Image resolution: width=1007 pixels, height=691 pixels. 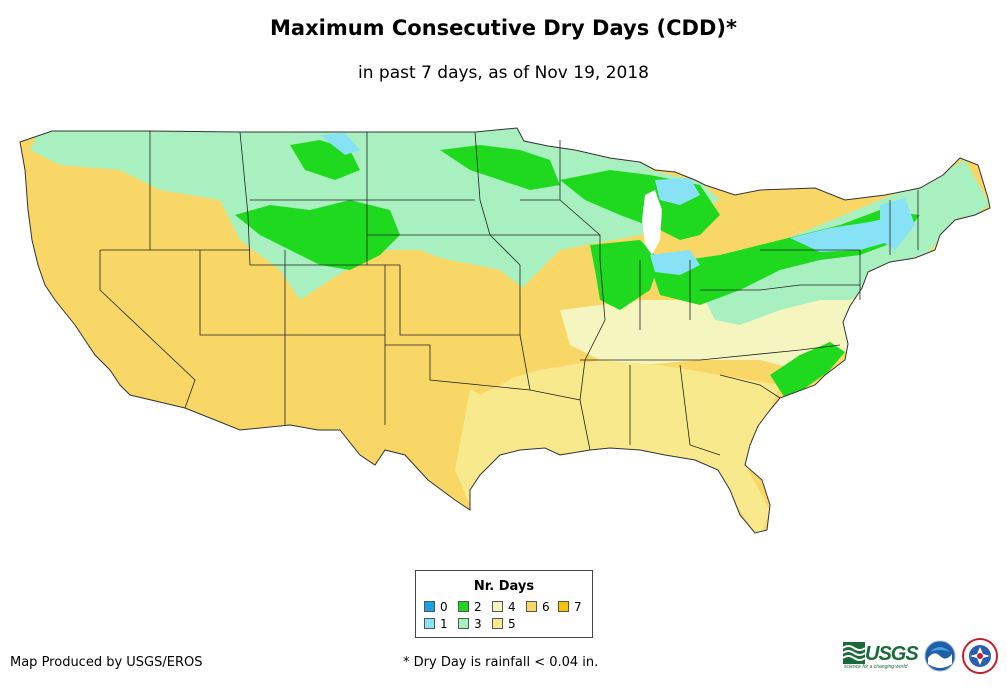 What do you see at coordinates (106, 662) in the screenshot?
I see `credit-text: Map Produced by USGS/EROS` at bounding box center [106, 662].